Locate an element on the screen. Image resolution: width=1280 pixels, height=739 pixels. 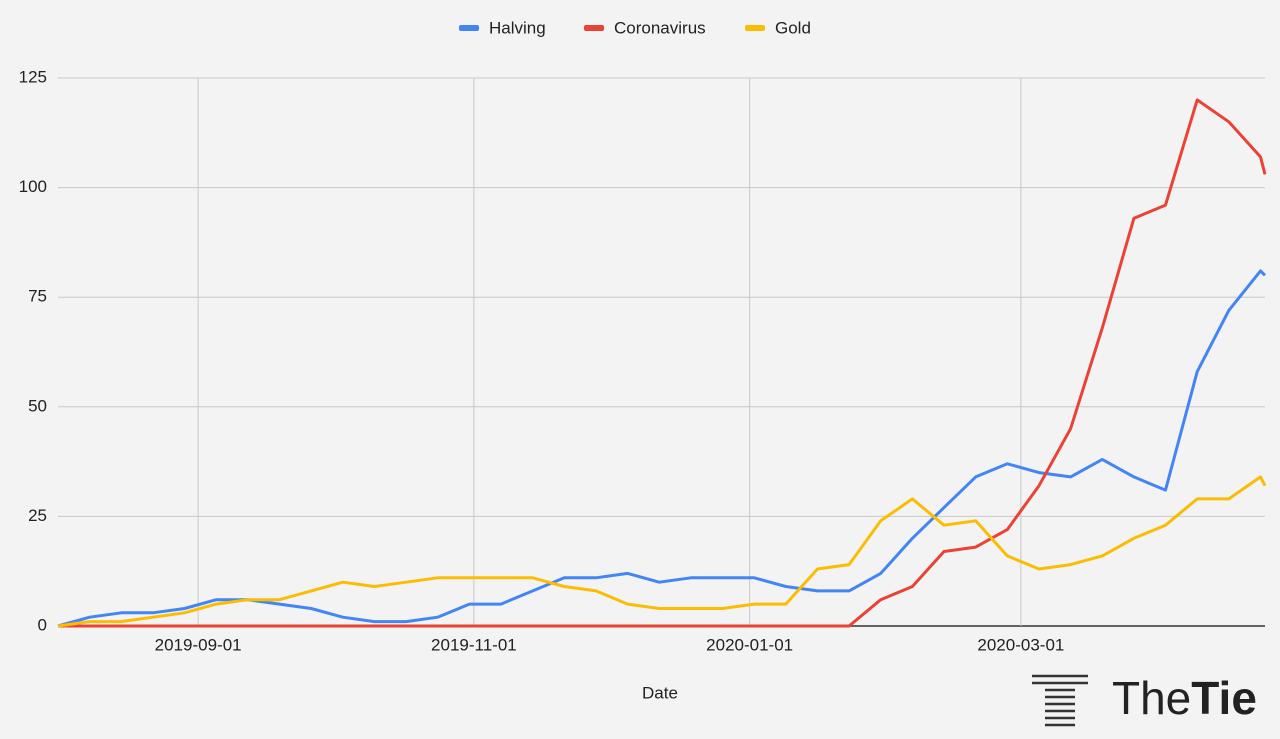
logo: TheTie is located at coordinates (1144, 699).